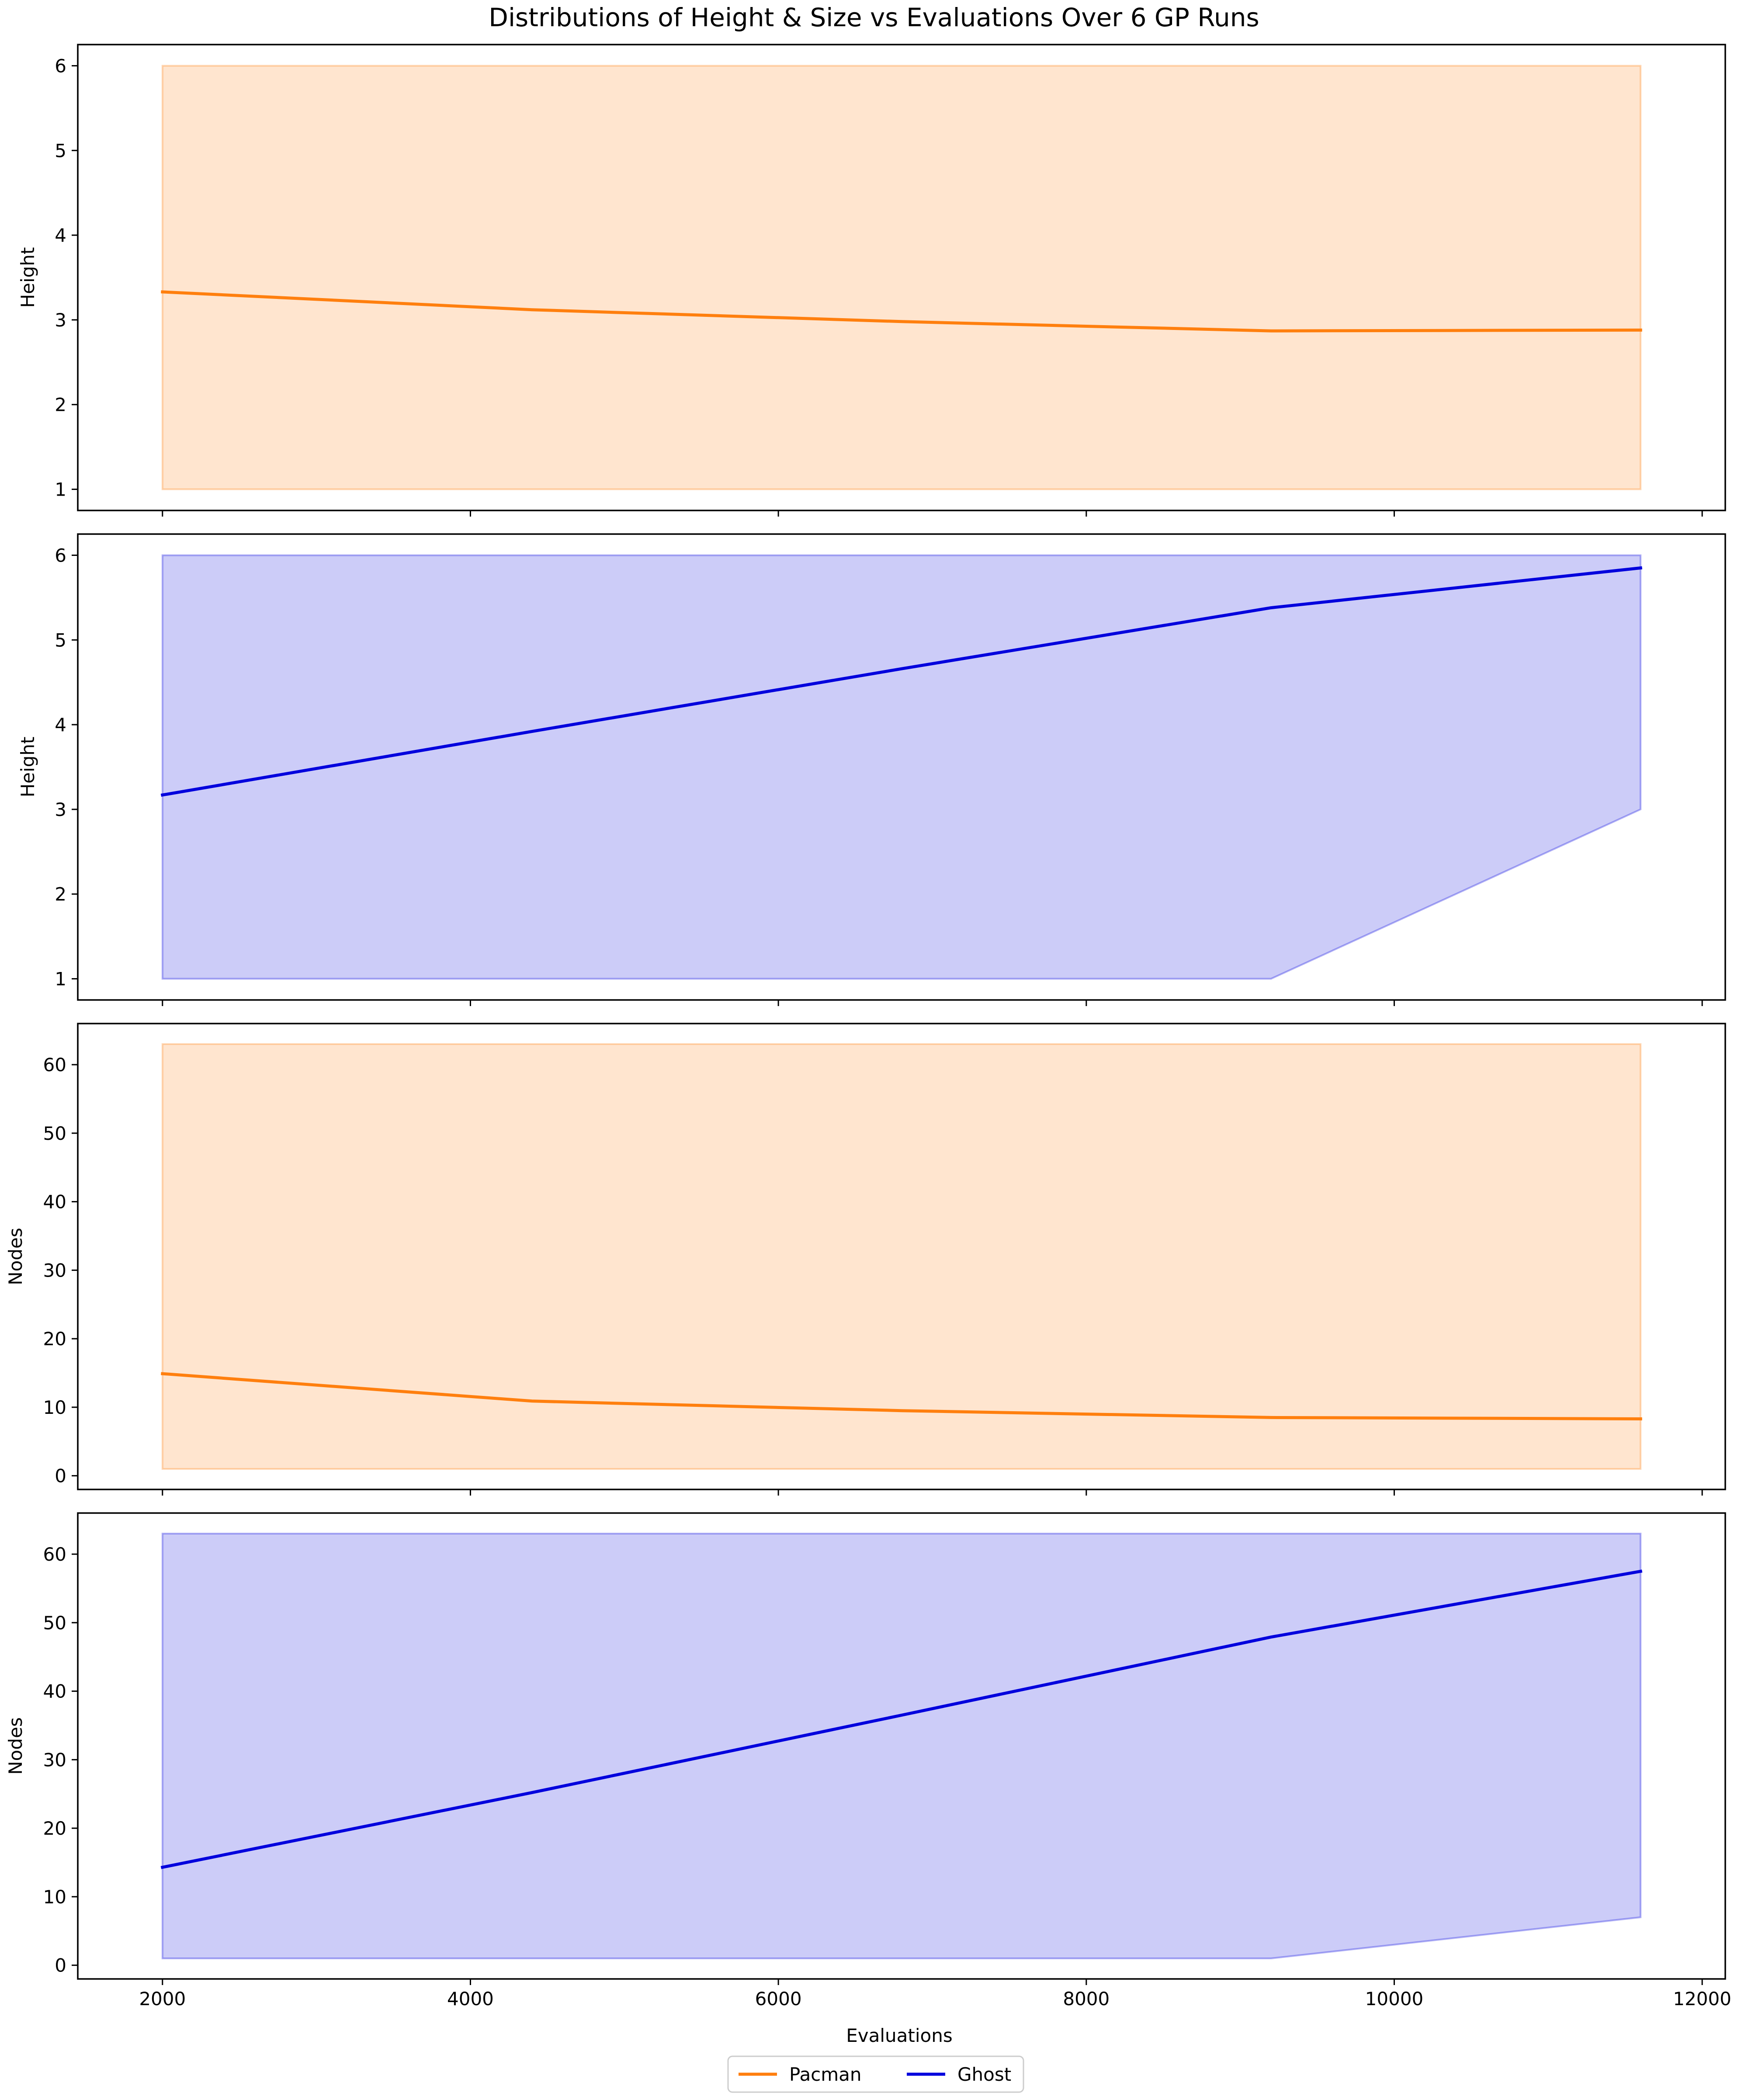  What do you see at coordinates (984, 2074) in the screenshot?
I see `legend-label-ghost: Ghost` at bounding box center [984, 2074].